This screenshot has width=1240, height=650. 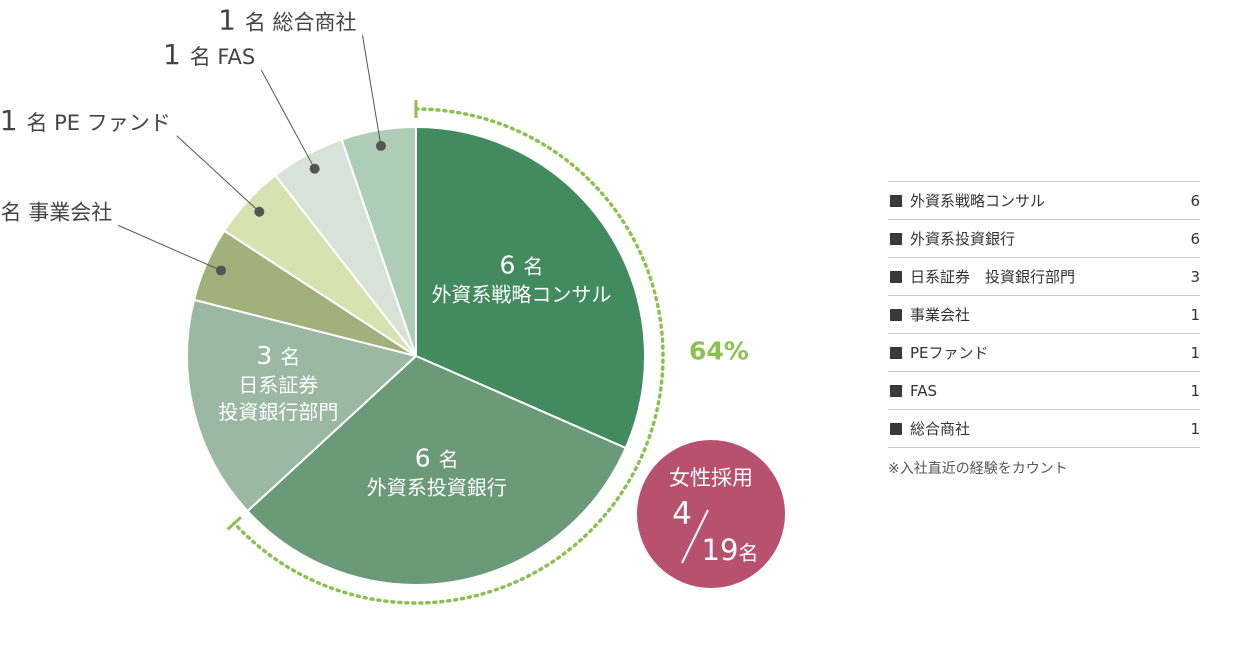 I want to click on badge-title: 女性採用, so click(x=711, y=478).